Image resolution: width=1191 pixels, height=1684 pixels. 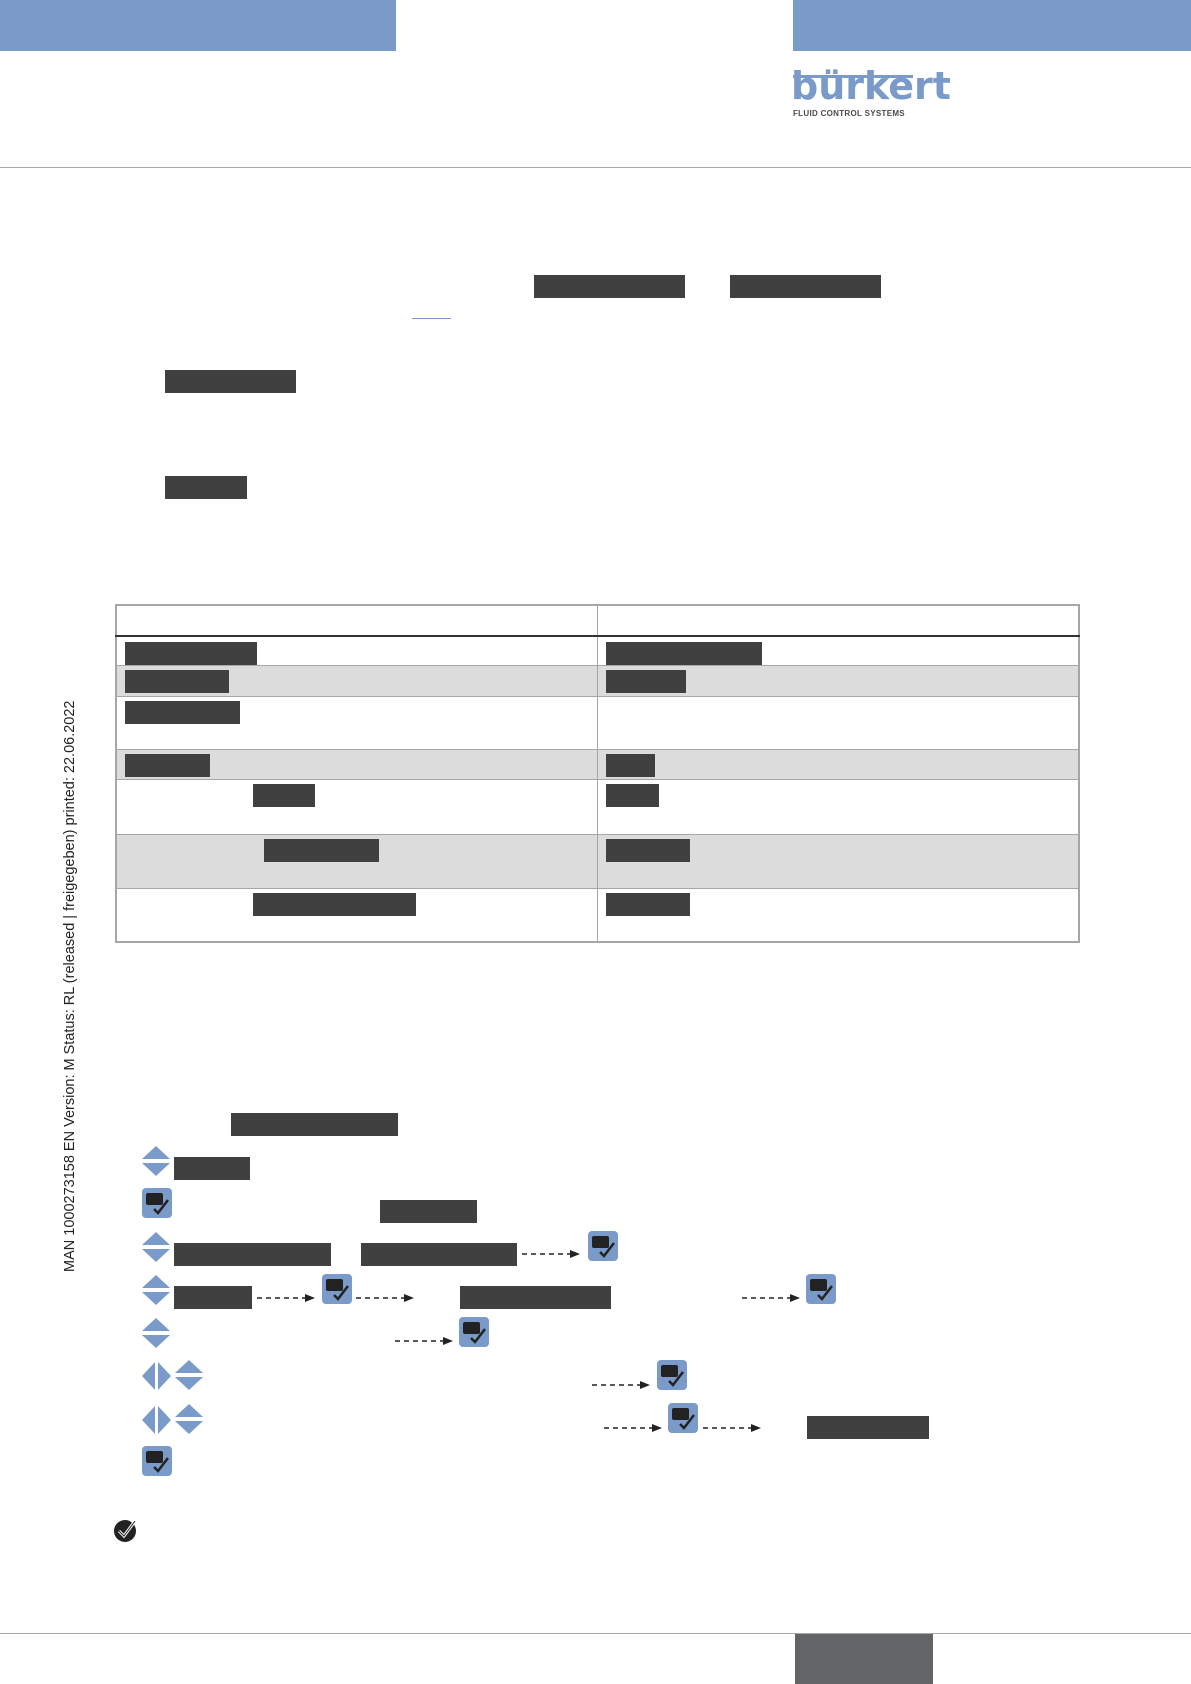 I want to click on footer-rule, so click(x=595, y=1633).